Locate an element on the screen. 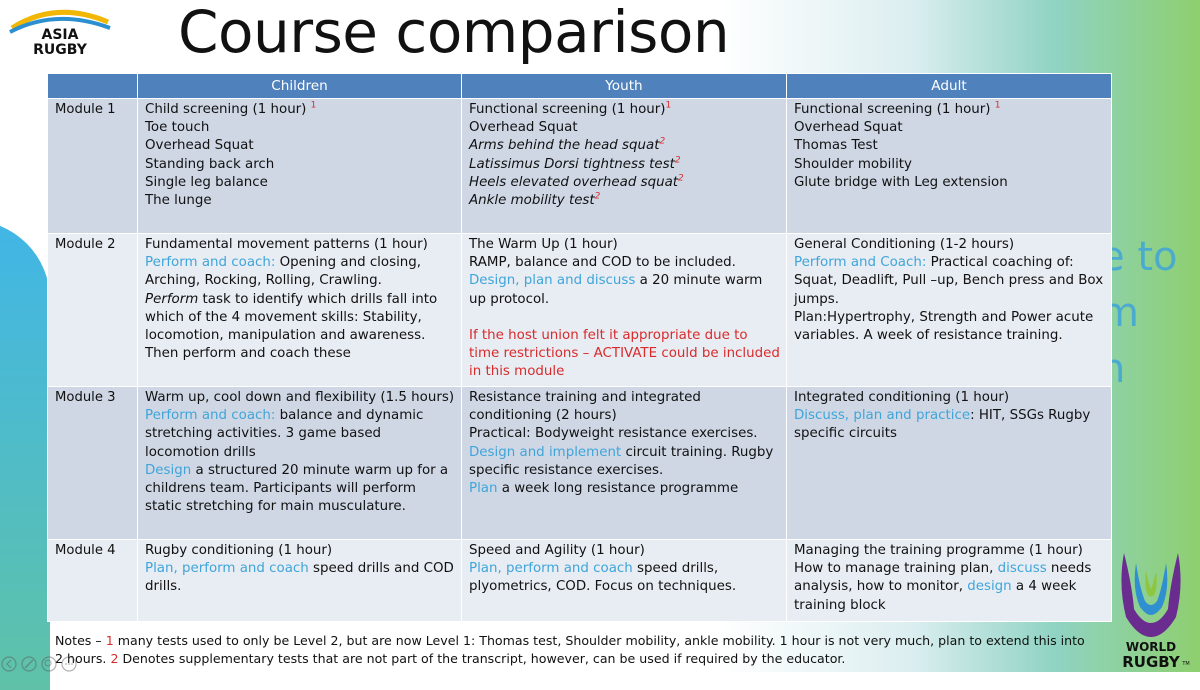 The image size is (1200, 690). header-corner is located at coordinates (92, 86).